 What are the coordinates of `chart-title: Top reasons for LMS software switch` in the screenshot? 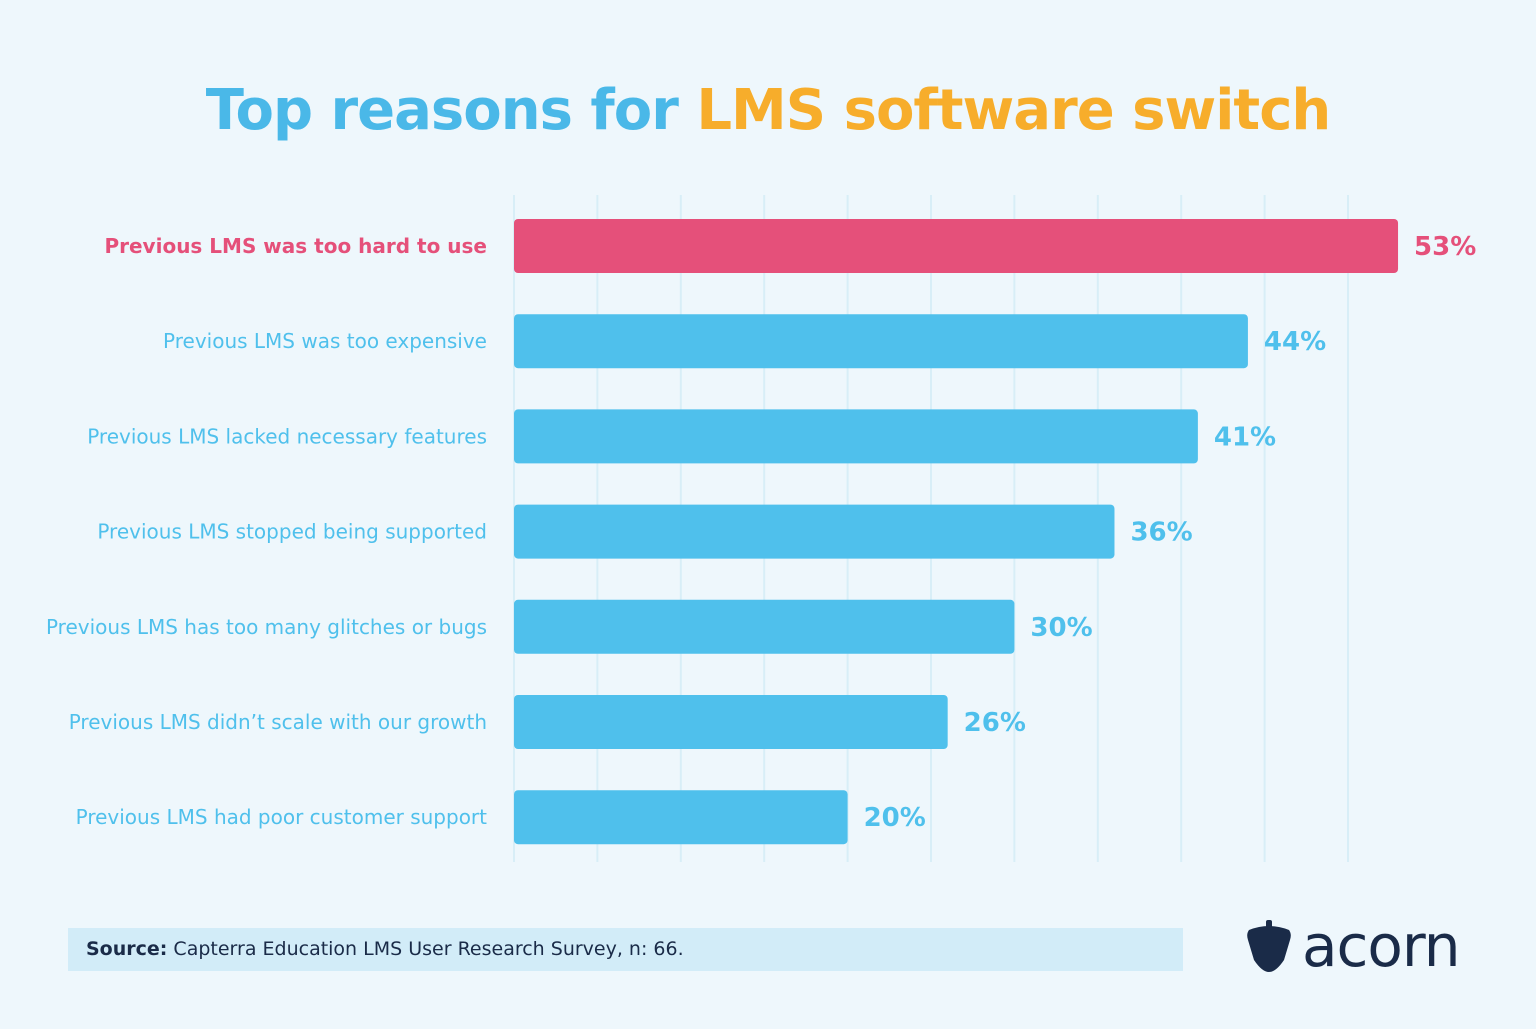 It's located at (768, 110).